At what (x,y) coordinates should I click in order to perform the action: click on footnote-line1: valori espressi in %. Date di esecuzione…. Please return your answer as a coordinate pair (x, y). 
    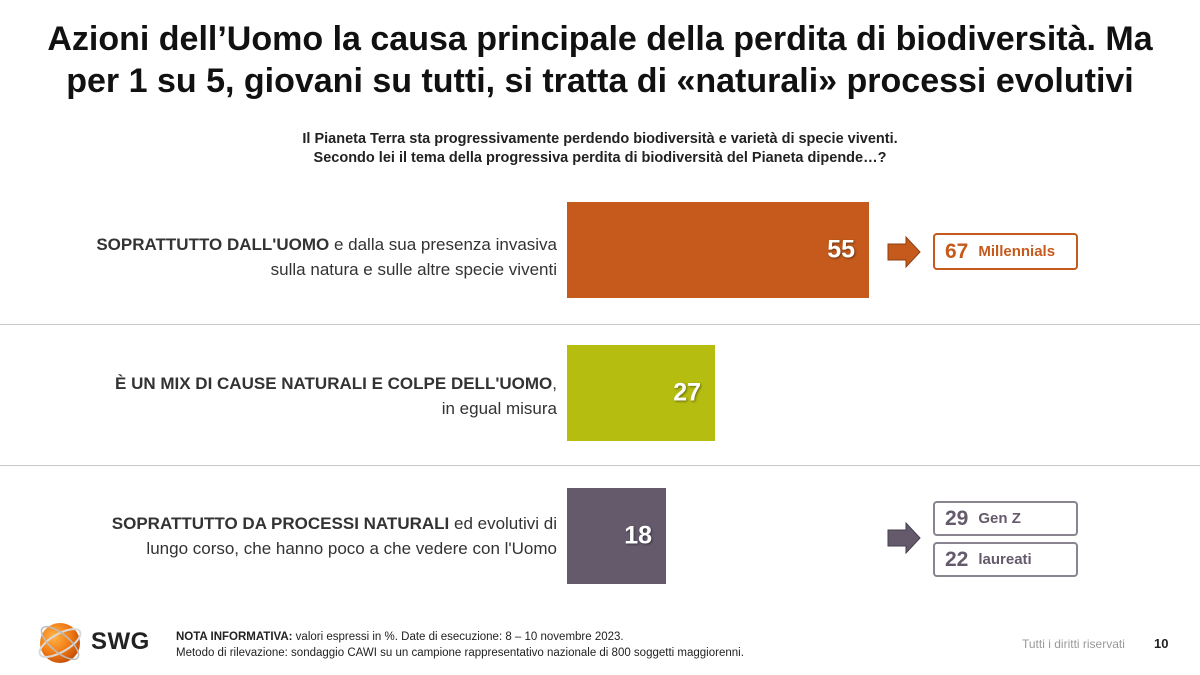
    Looking at the image, I should click on (458, 637).